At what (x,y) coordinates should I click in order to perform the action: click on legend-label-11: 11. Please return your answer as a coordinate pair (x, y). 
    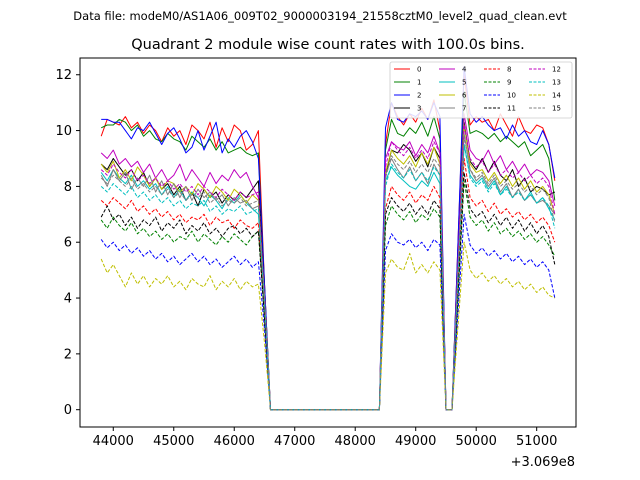
    Looking at the image, I should click on (511, 109).